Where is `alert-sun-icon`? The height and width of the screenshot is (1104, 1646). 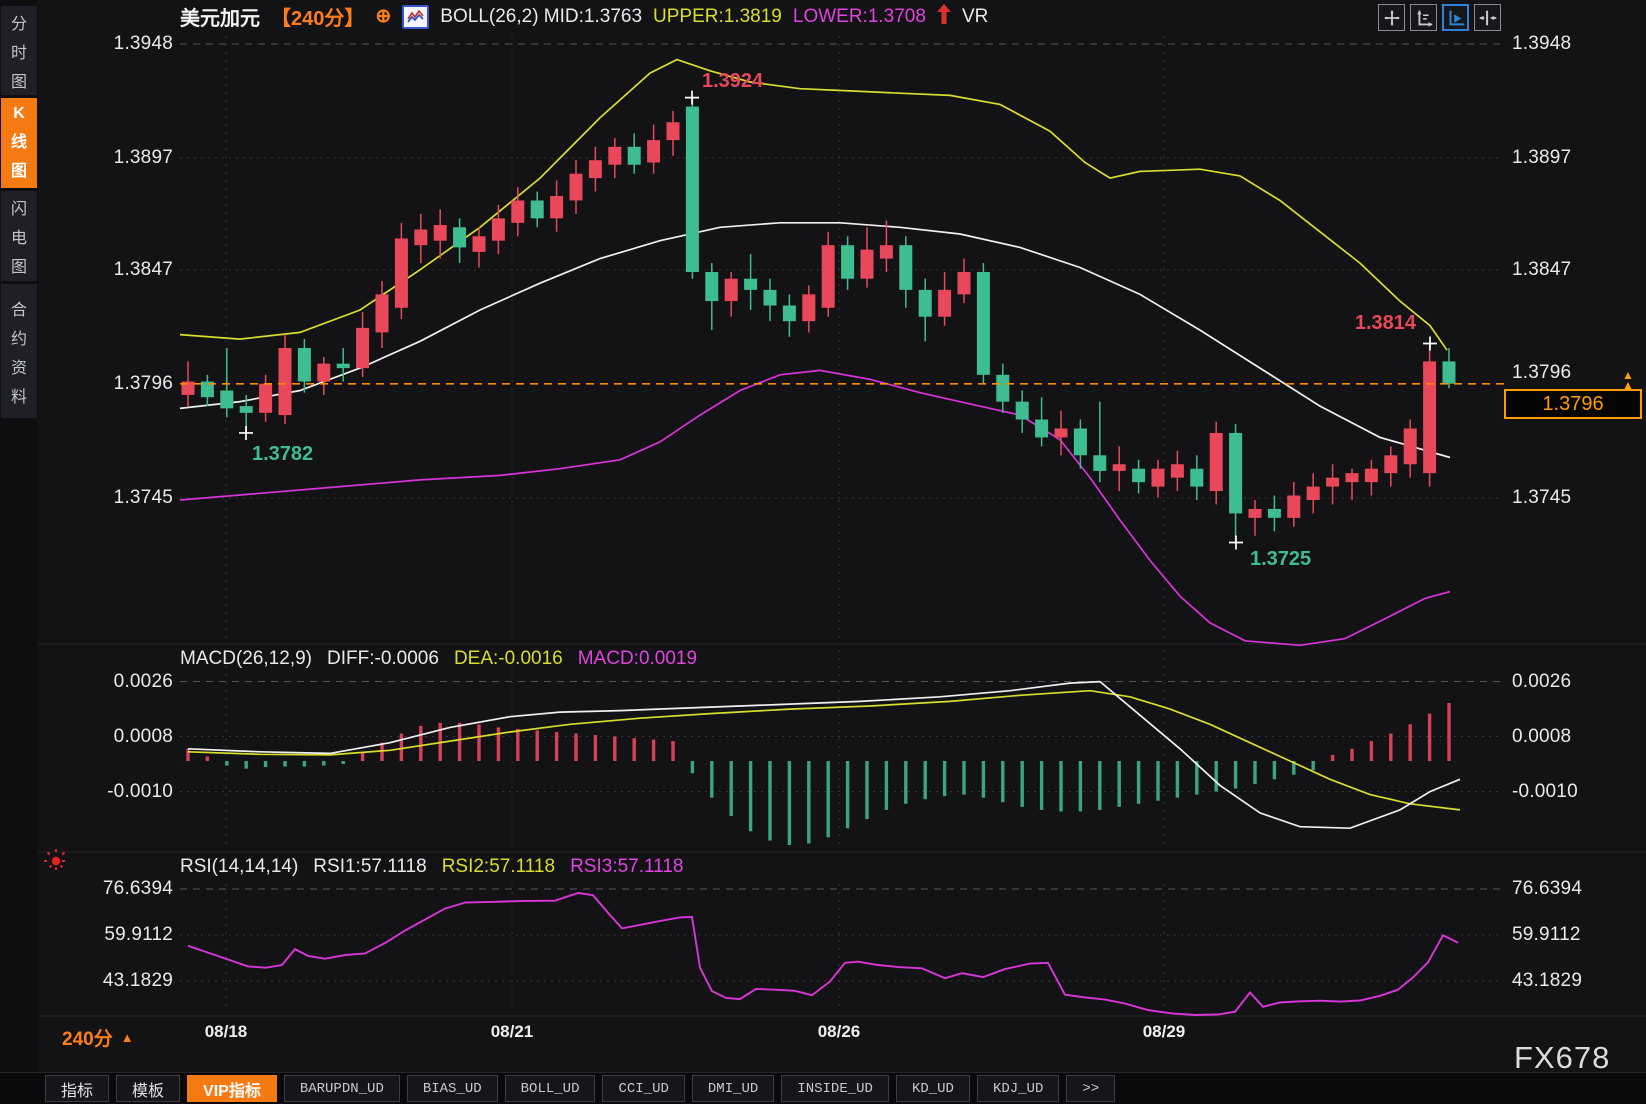 alert-sun-icon is located at coordinates (56, 863).